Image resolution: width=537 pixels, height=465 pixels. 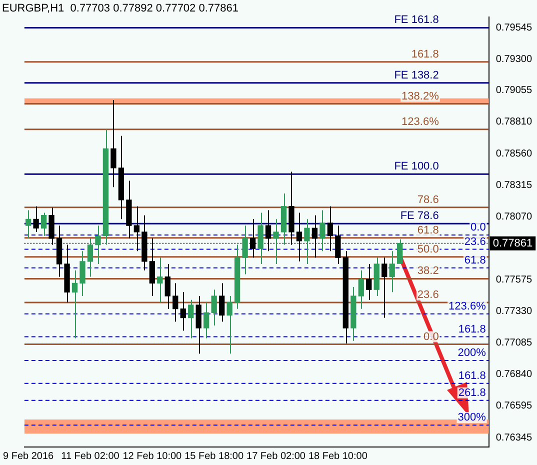 I want to click on x-tick-label: 9 Feb 2016, so click(x=28, y=456).